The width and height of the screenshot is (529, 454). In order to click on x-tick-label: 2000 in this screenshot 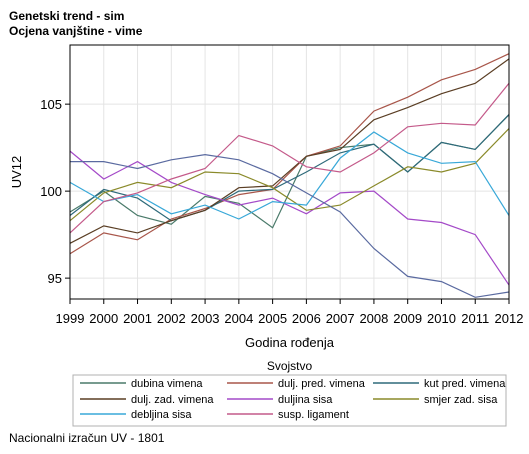, I will do `click(103, 318)`.